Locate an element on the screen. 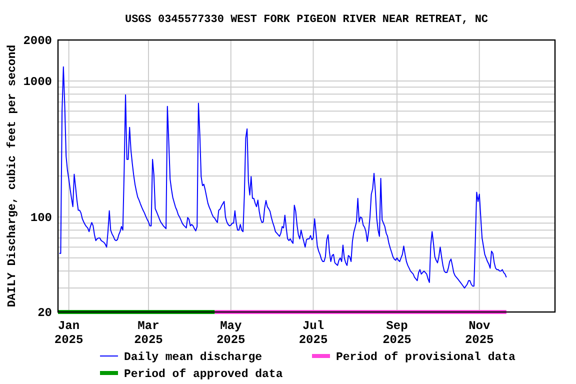 The width and height of the screenshot is (576, 384). x-tick-label: Jul 2025 is located at coordinates (313, 333).